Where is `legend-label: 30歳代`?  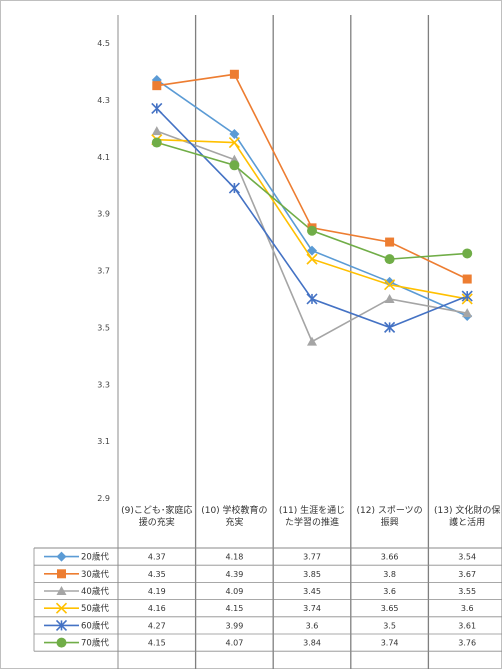 legend-label: 30歳代 is located at coordinates (95, 574).